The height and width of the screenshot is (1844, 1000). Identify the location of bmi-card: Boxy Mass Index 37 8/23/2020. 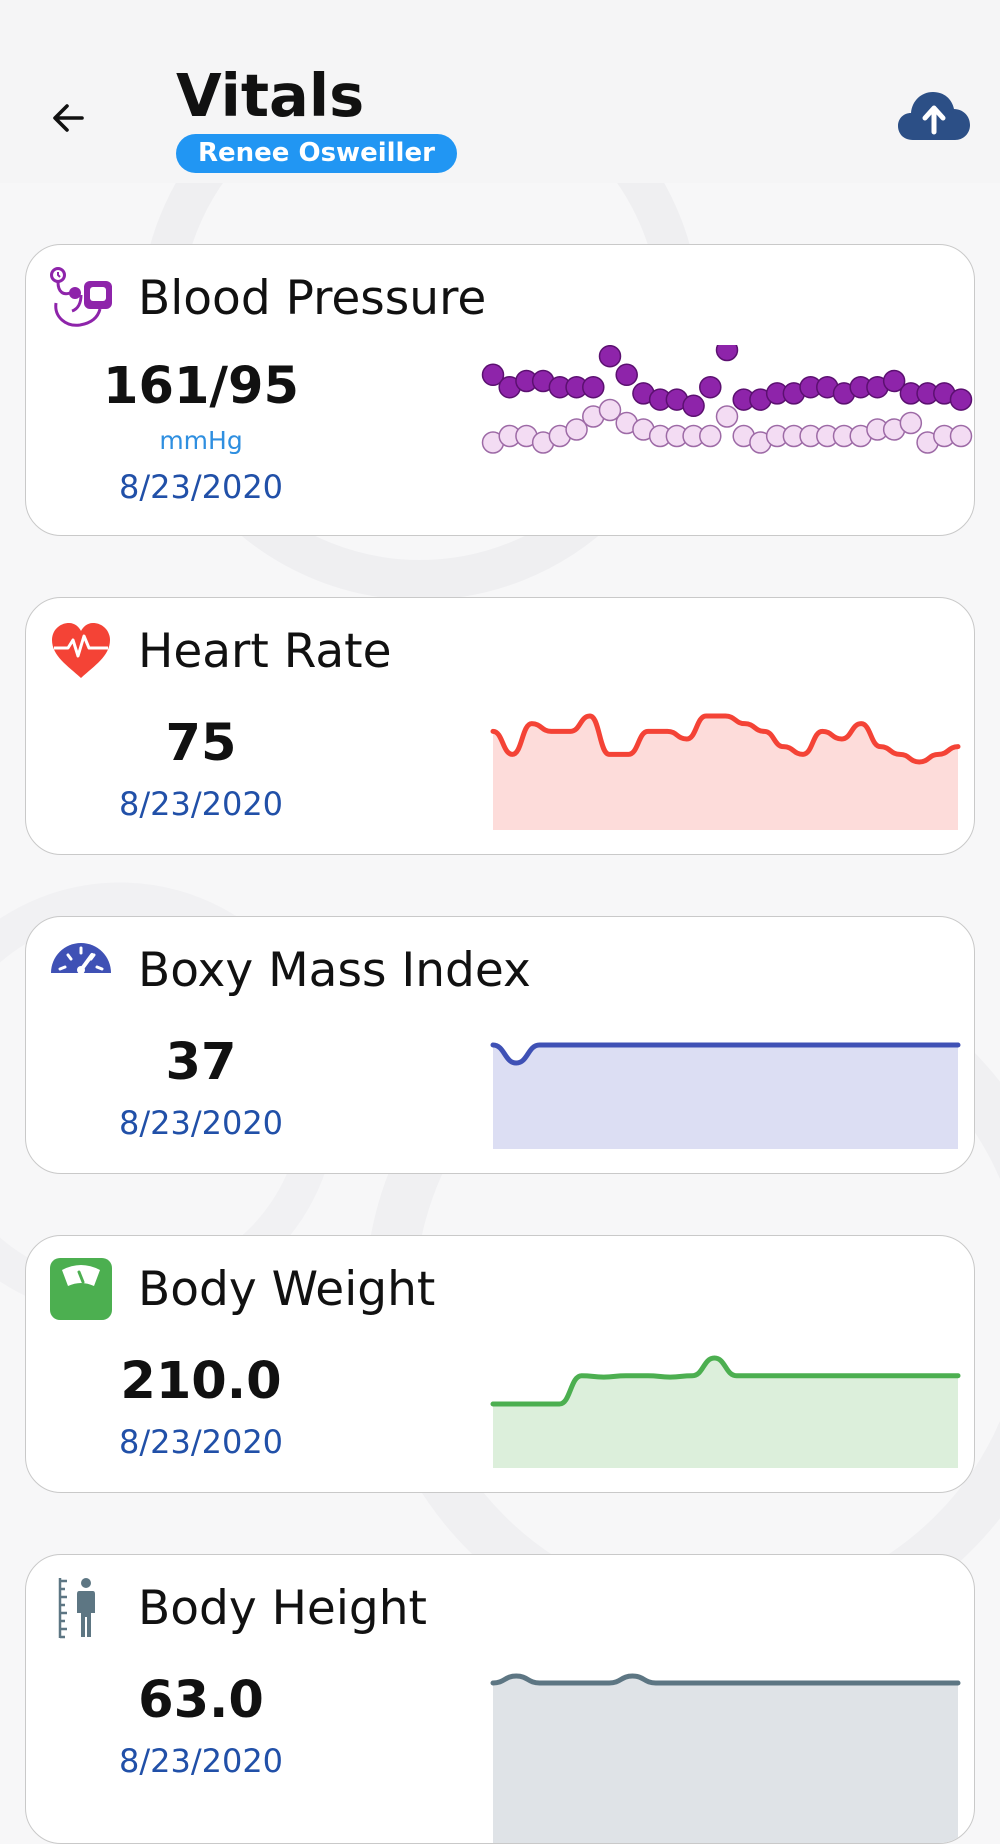
(500, 1045).